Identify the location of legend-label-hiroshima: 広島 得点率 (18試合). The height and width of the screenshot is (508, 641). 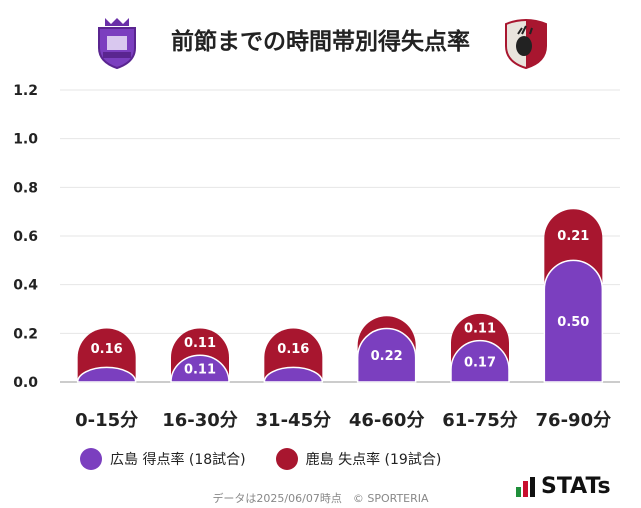
(178, 460).